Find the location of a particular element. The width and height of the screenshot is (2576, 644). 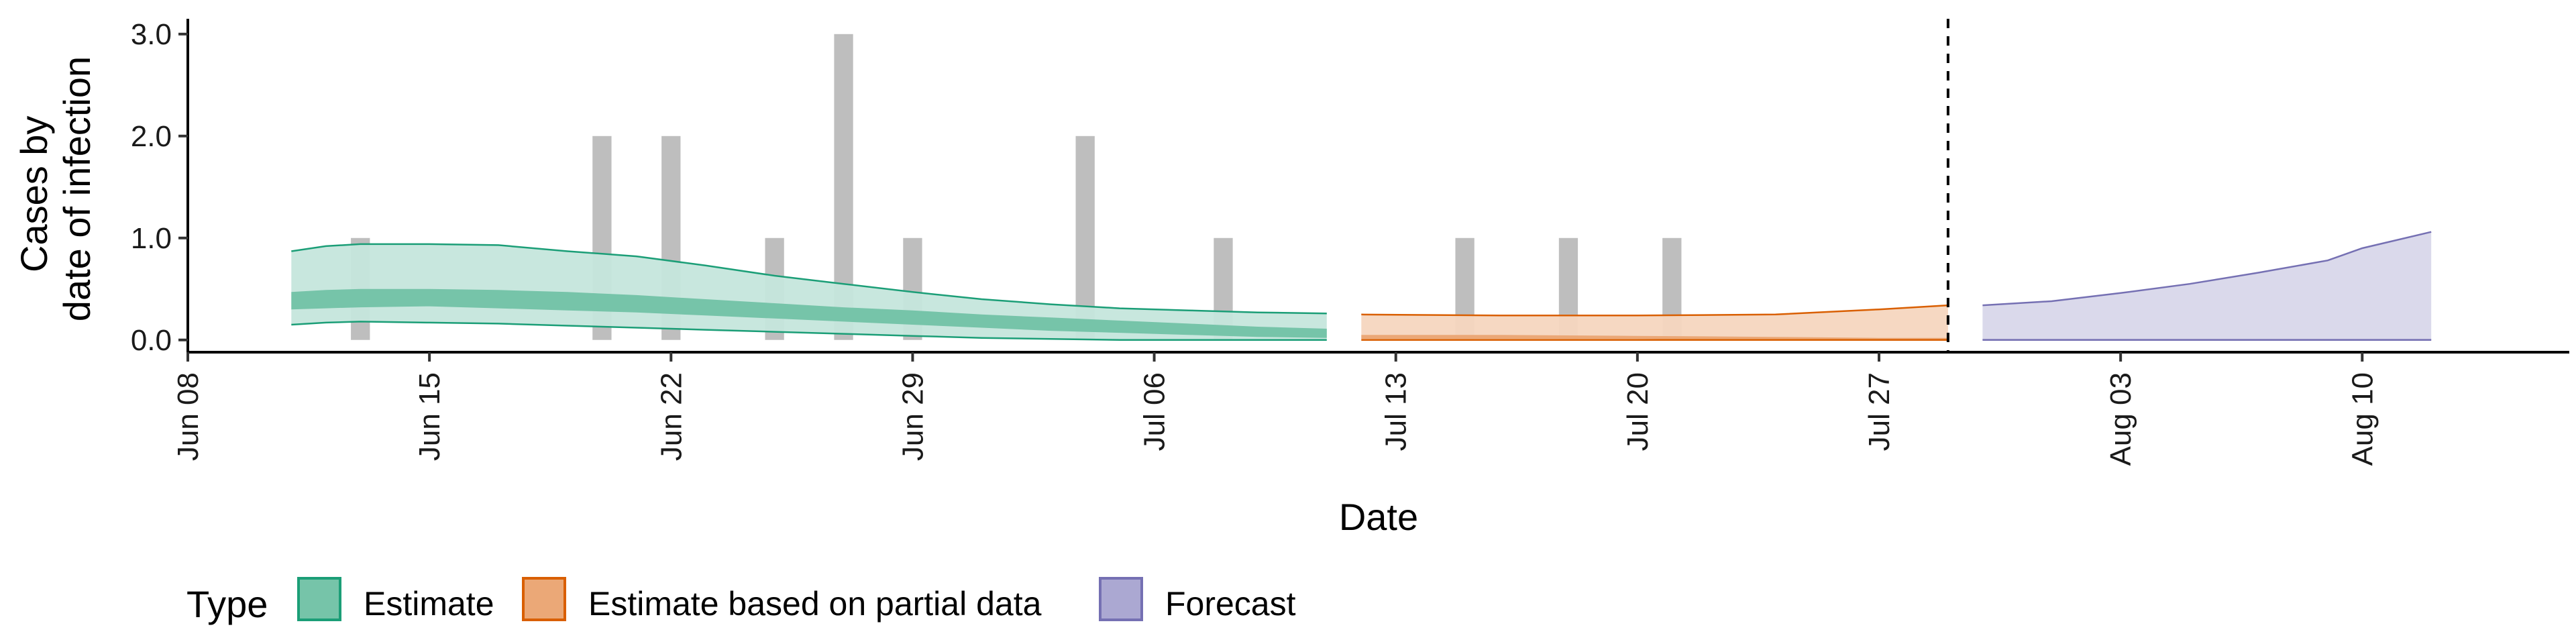

legend-title: Type is located at coordinates (227, 604).